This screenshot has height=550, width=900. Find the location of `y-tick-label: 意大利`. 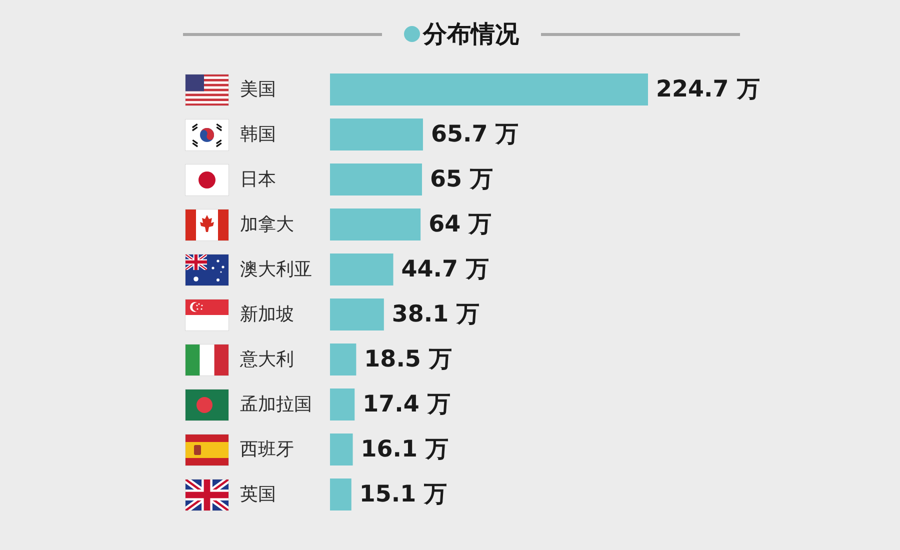

y-tick-label: 意大利 is located at coordinates (266, 359).